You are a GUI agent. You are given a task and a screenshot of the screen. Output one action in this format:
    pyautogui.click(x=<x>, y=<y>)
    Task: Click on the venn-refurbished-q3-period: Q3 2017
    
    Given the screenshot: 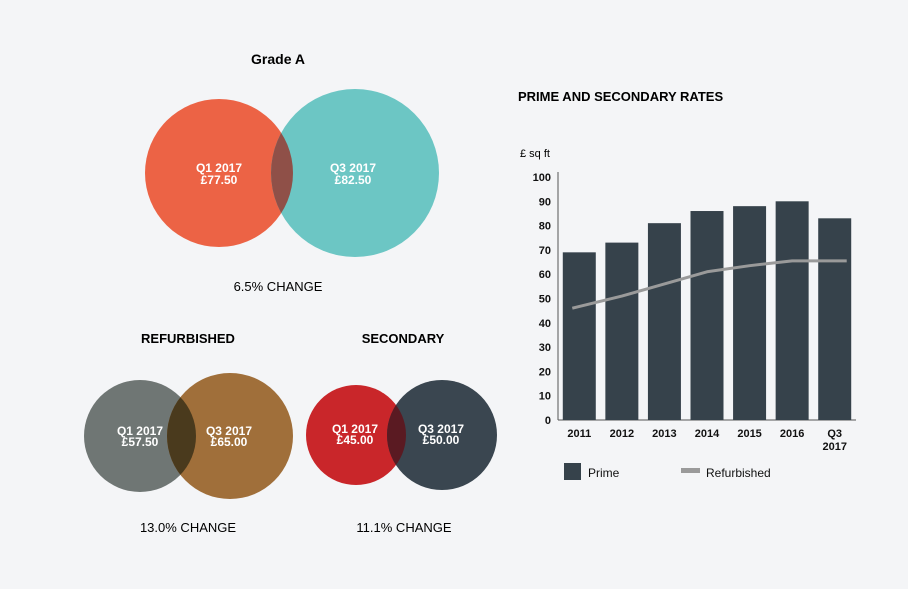 What is the action you would take?
    pyautogui.click(x=229, y=431)
    